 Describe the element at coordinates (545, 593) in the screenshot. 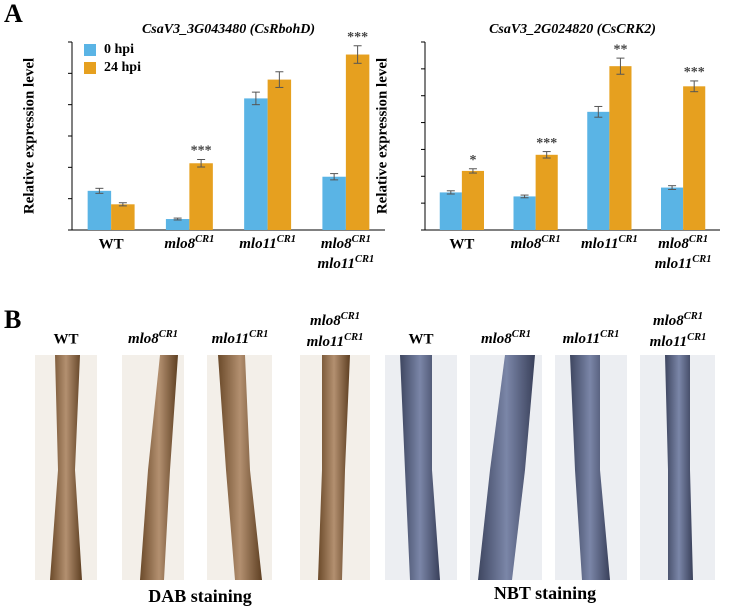

I see `caption: NBT staining` at that location.